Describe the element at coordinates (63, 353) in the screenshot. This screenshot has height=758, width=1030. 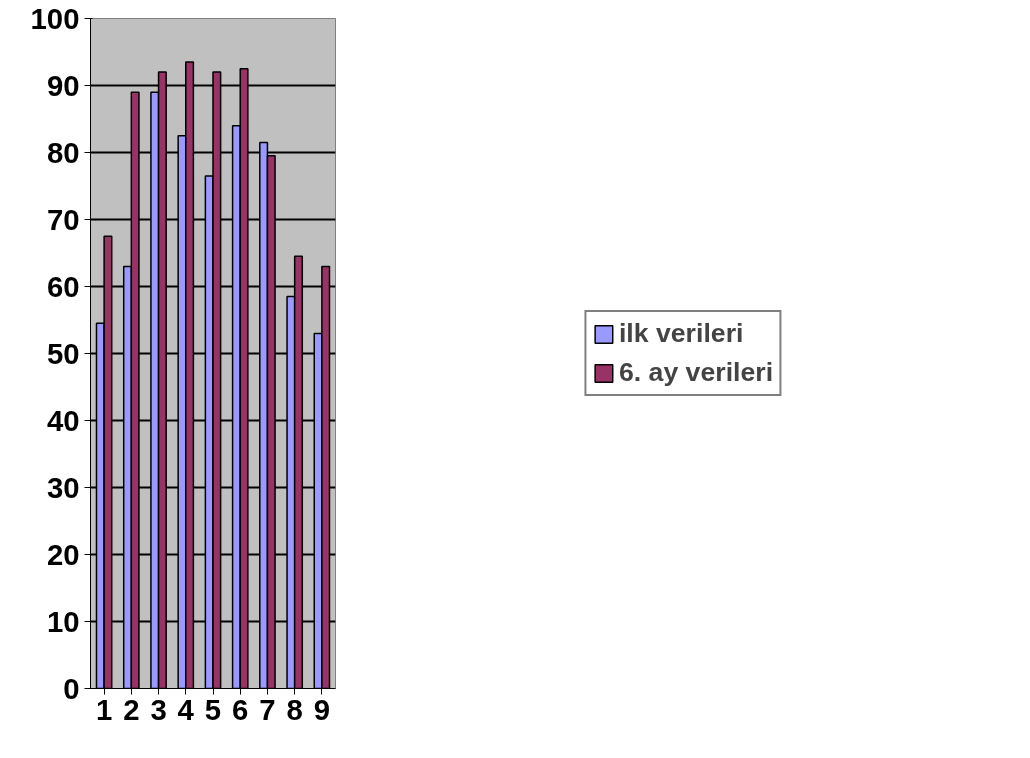
I see `y-tick-label: 50` at that location.